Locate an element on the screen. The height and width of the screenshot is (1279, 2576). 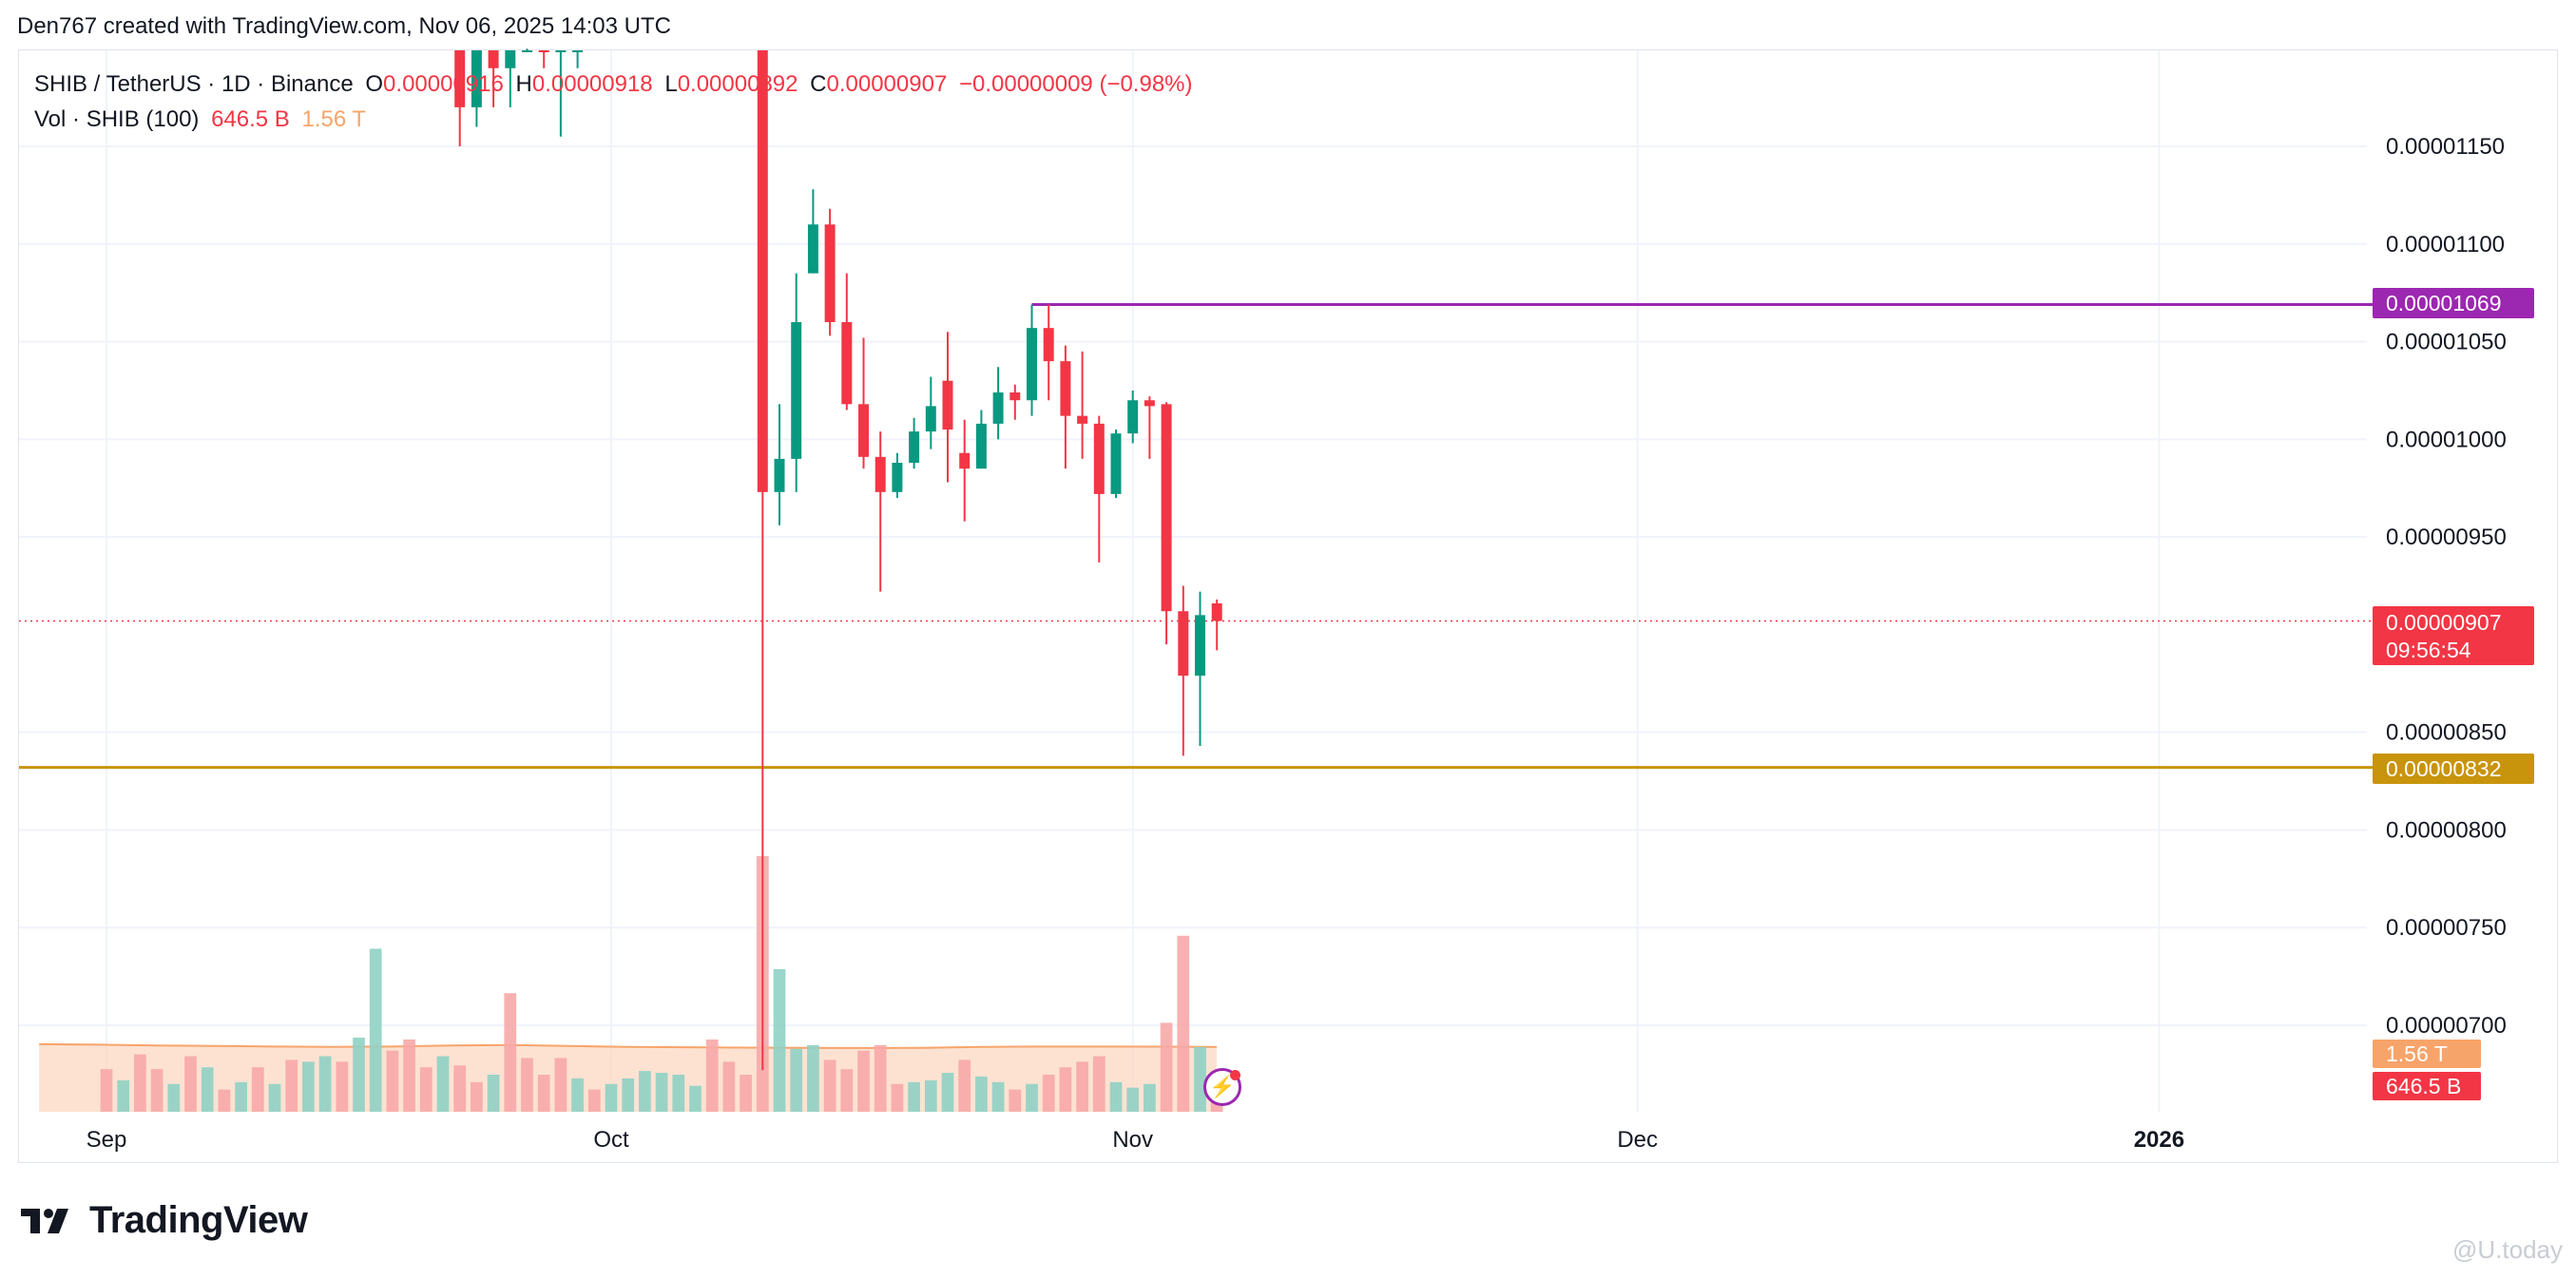
y-tick-label: 0.00000750 is located at coordinates (2447, 928).